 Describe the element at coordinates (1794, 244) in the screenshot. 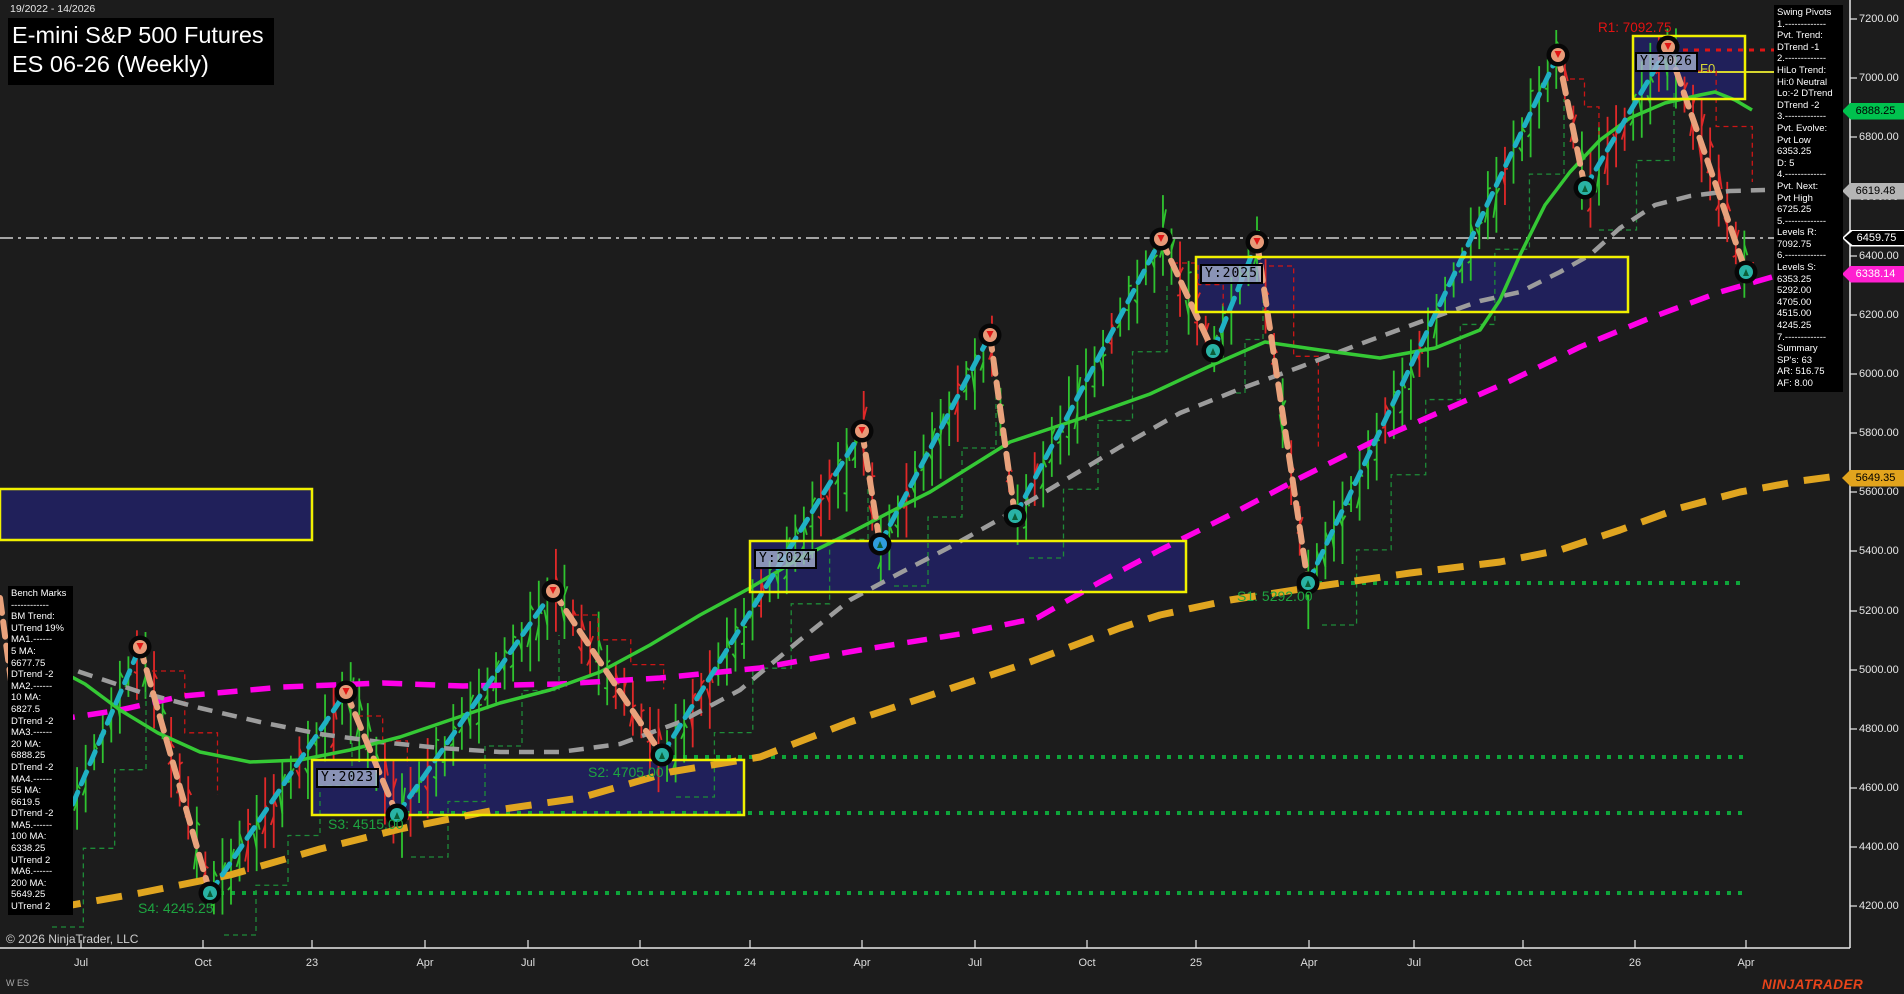

I see `panel-line: 7092.75` at that location.